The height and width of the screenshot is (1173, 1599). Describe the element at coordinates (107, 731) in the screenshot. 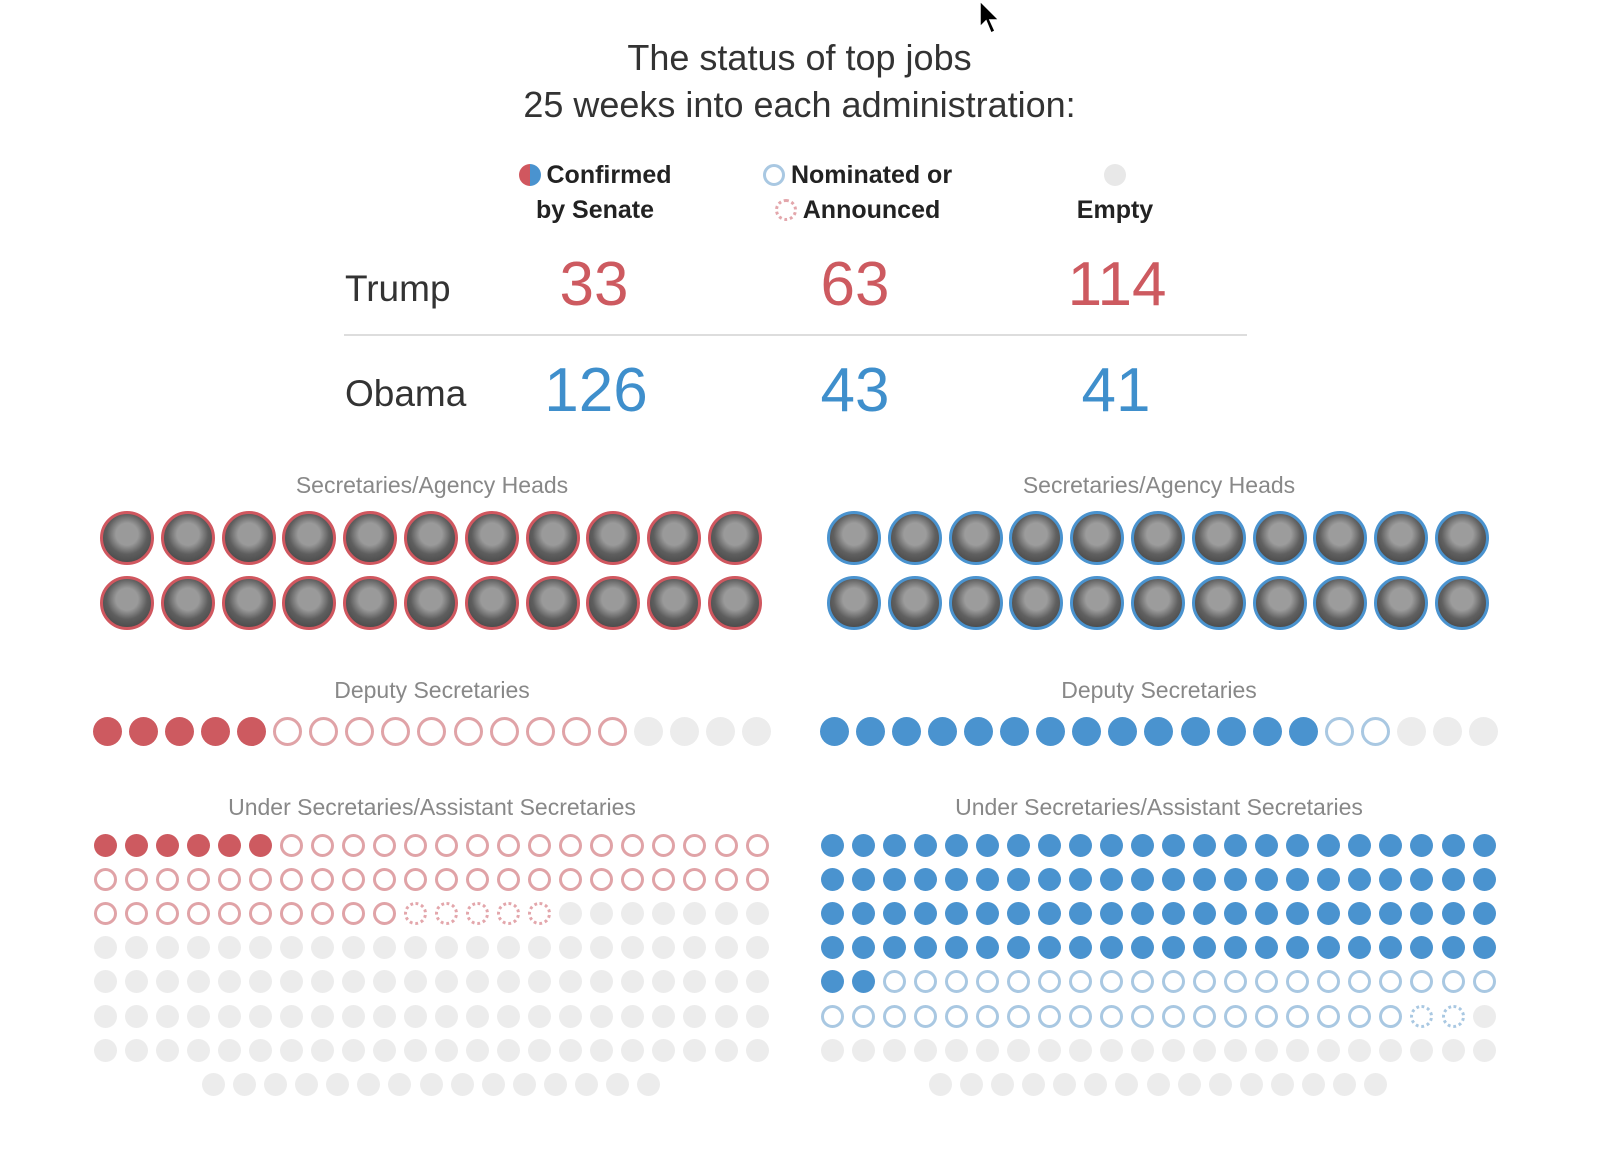

I see `trump-deputy-confirmed-dot` at that location.